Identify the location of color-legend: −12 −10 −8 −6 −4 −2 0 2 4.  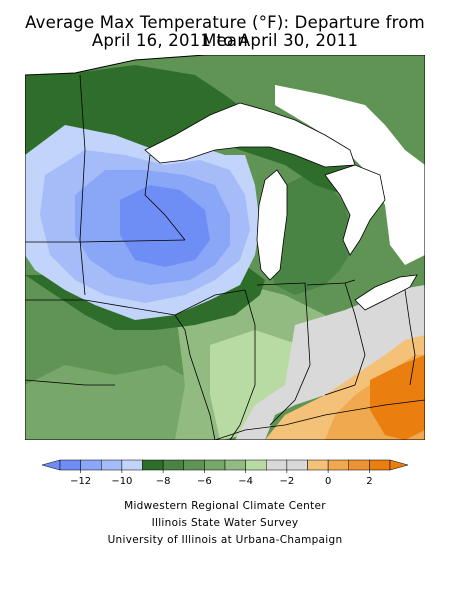
(225, 473).